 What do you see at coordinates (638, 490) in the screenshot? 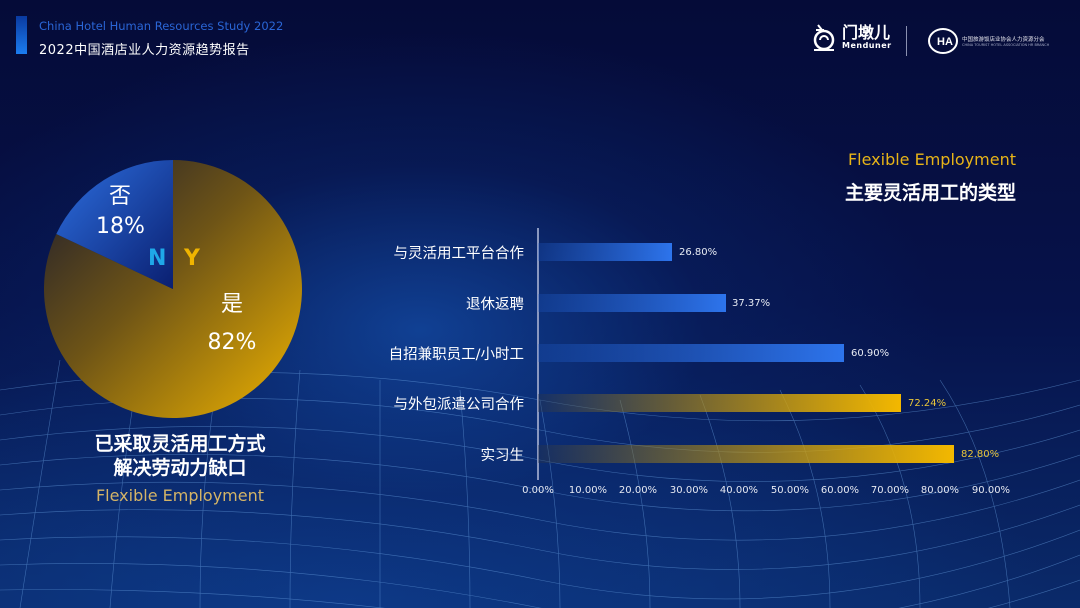
I see `x-axis-tick: 20.00%` at bounding box center [638, 490].